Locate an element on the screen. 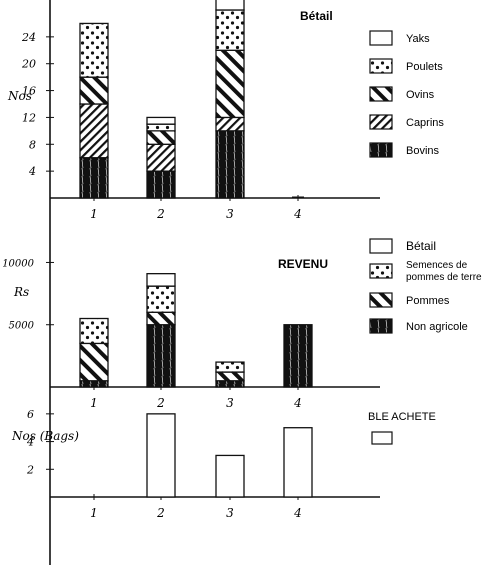  y-axis-label: Rs is located at coordinates (21, 292).